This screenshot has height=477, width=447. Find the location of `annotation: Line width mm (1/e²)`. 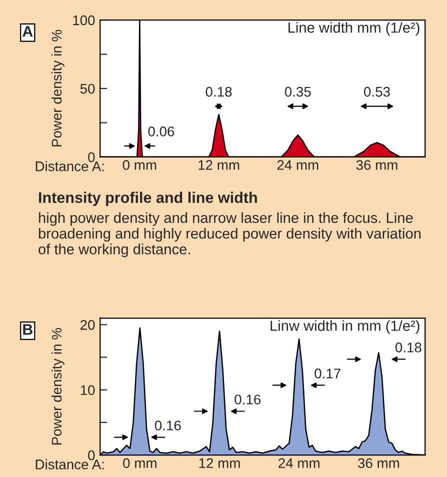

annotation: Line width mm (1/e²) is located at coordinates (354, 29).